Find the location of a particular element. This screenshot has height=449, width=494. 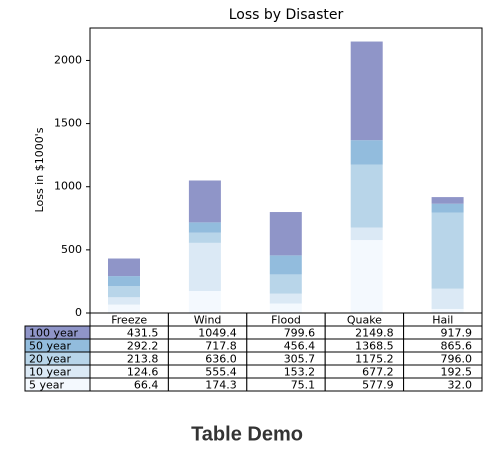

table-header: Freeze is located at coordinates (129, 320).